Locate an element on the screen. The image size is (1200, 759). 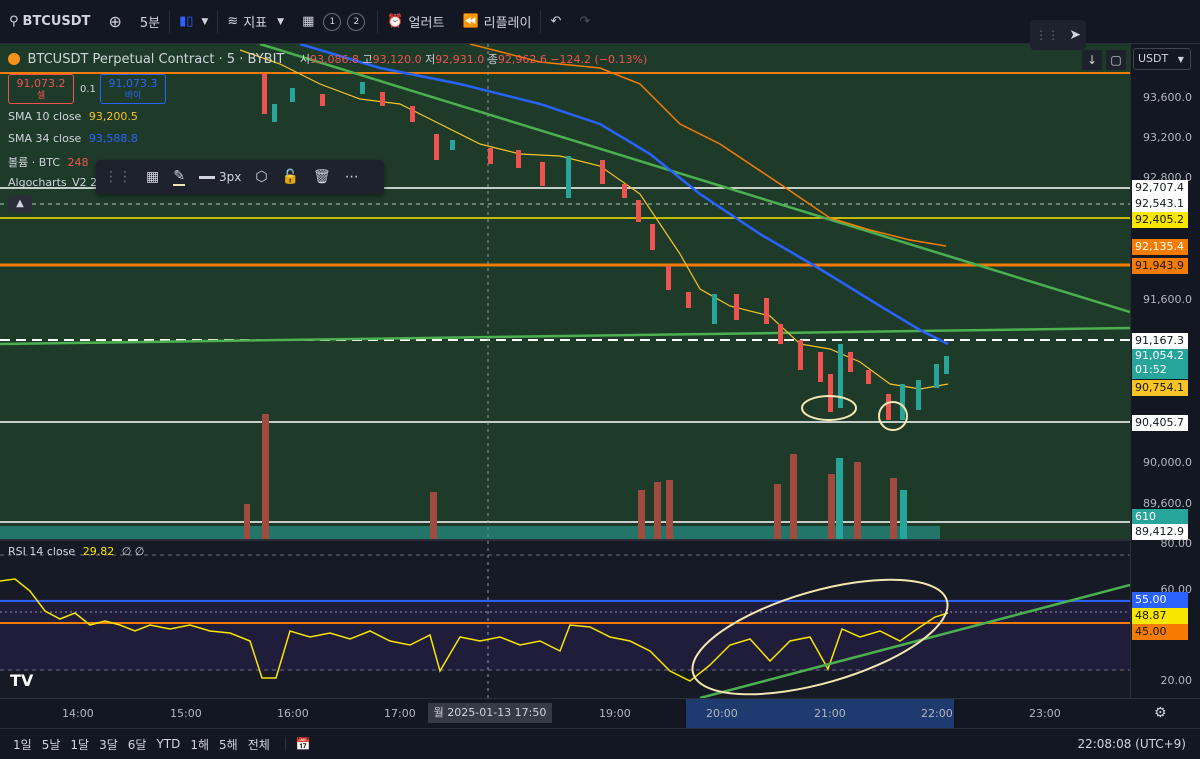
rsi-band is located at coordinates (565, 635).